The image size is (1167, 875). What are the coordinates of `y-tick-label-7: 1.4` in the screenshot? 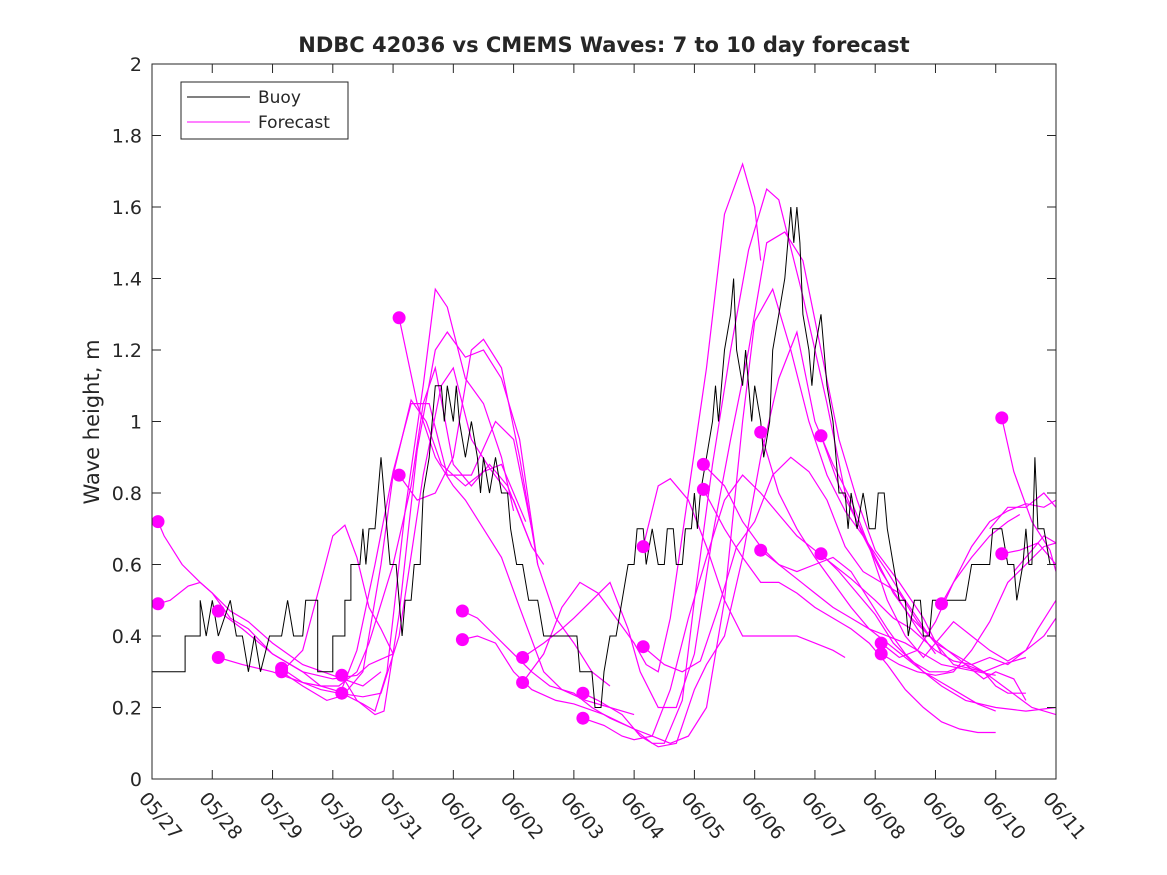 It's located at (127, 280).